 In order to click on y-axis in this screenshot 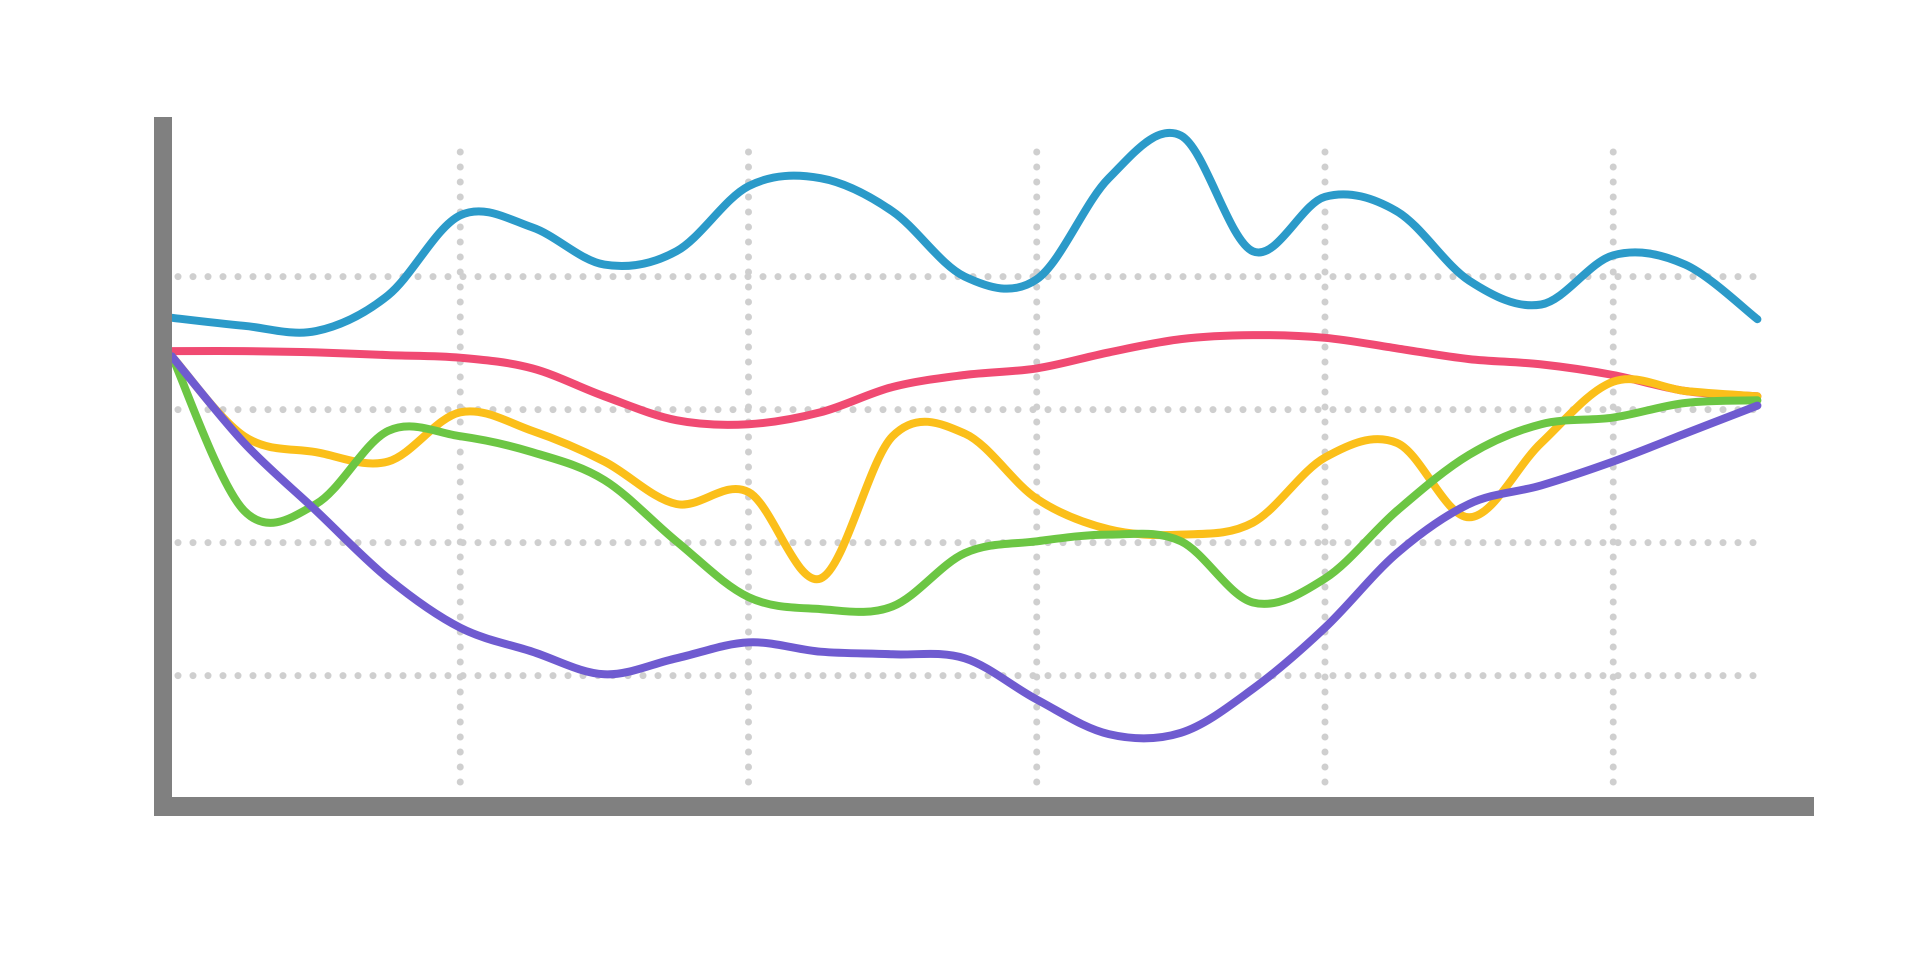, I will do `click(163, 466)`.